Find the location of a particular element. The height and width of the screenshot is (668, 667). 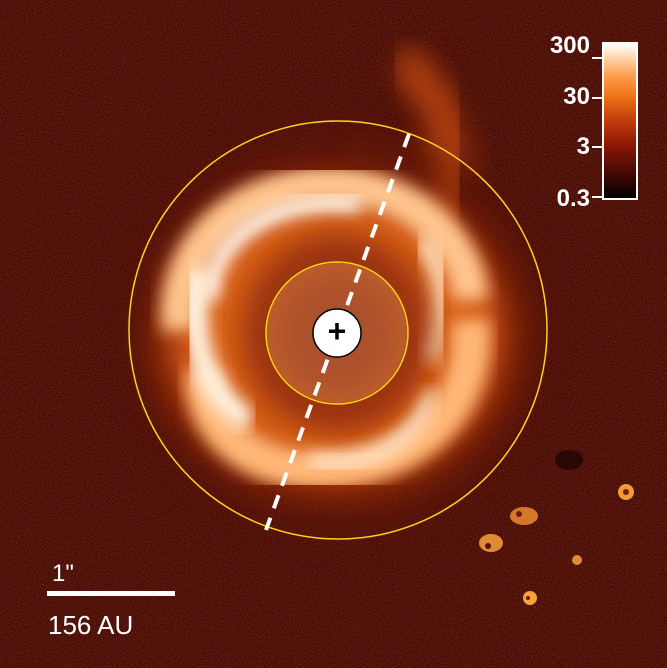

north-spiral-arm is located at coordinates (324, 249).